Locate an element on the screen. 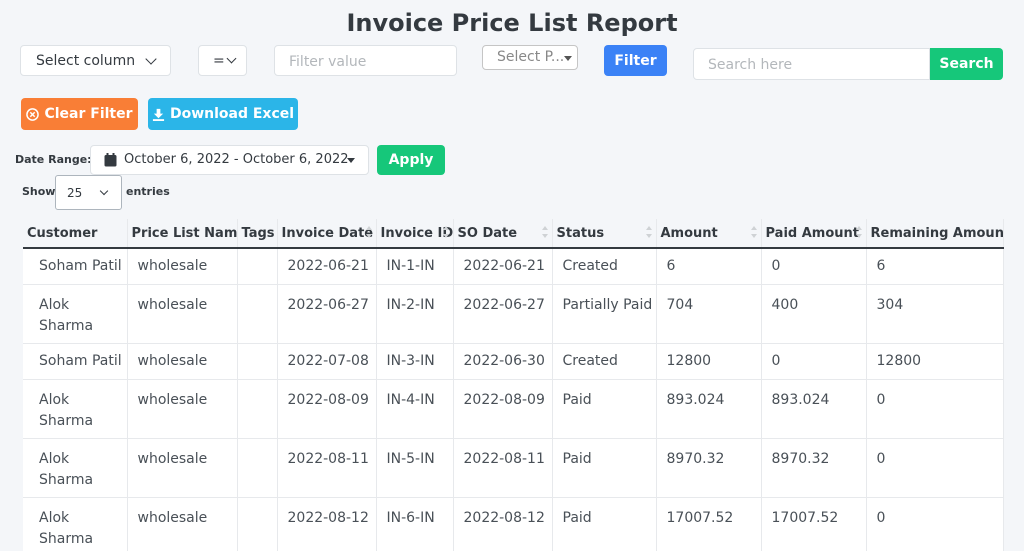 This screenshot has height=551, width=1024. amount-cell: 17007.52 is located at coordinates (709, 524).